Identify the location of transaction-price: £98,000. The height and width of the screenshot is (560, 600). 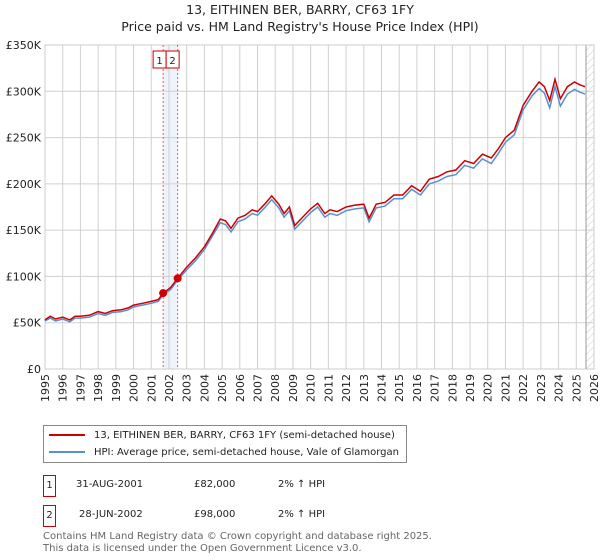
(215, 514).